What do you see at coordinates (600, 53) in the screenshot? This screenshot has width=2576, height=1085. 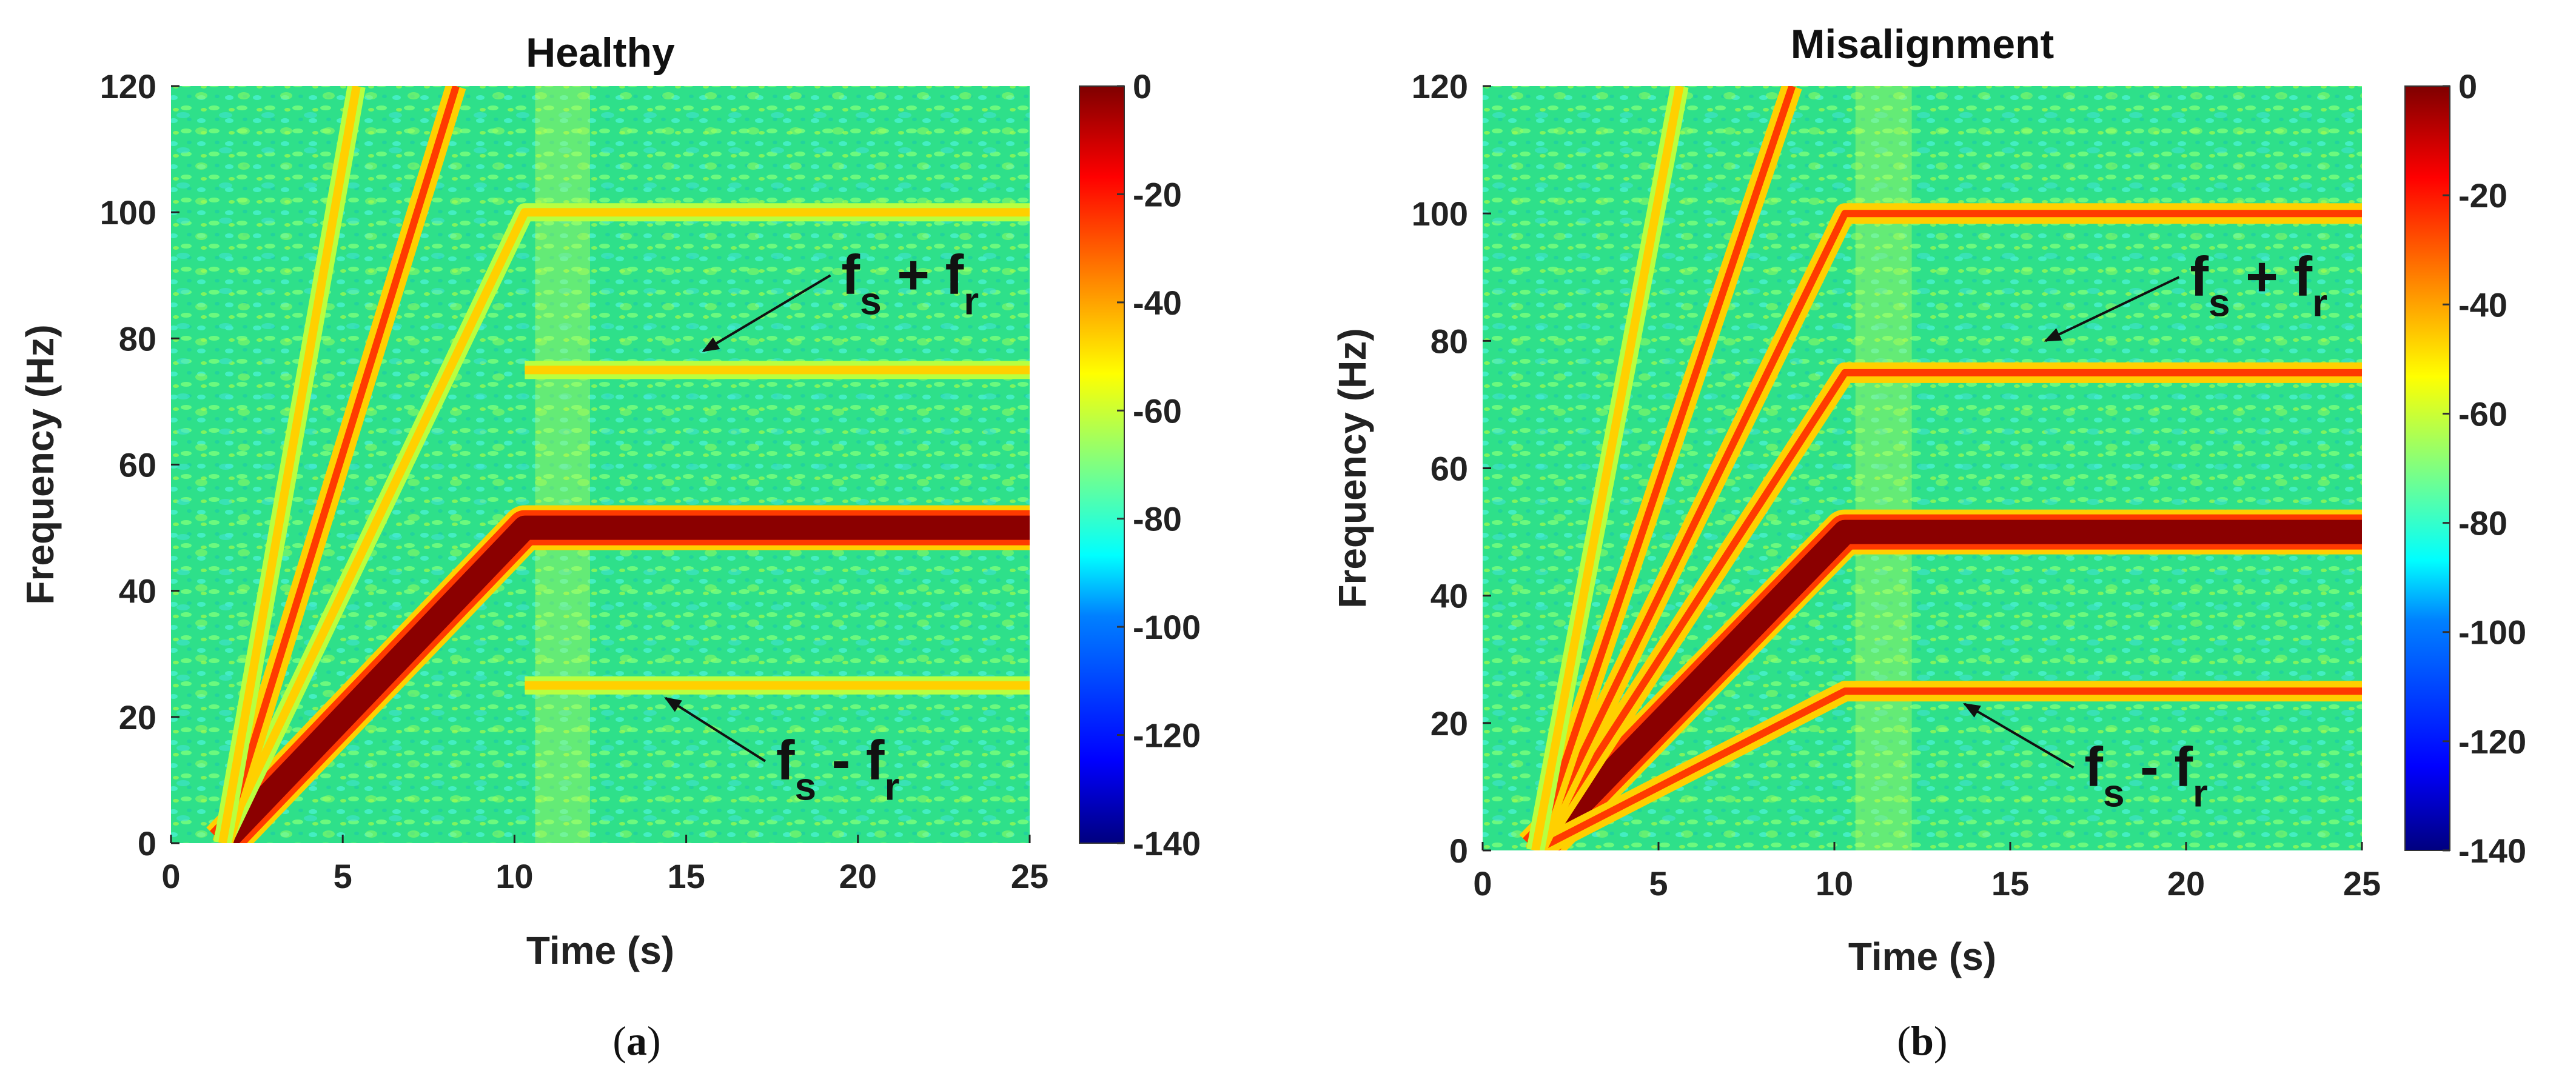 I see `chart-title: Healthy` at bounding box center [600, 53].